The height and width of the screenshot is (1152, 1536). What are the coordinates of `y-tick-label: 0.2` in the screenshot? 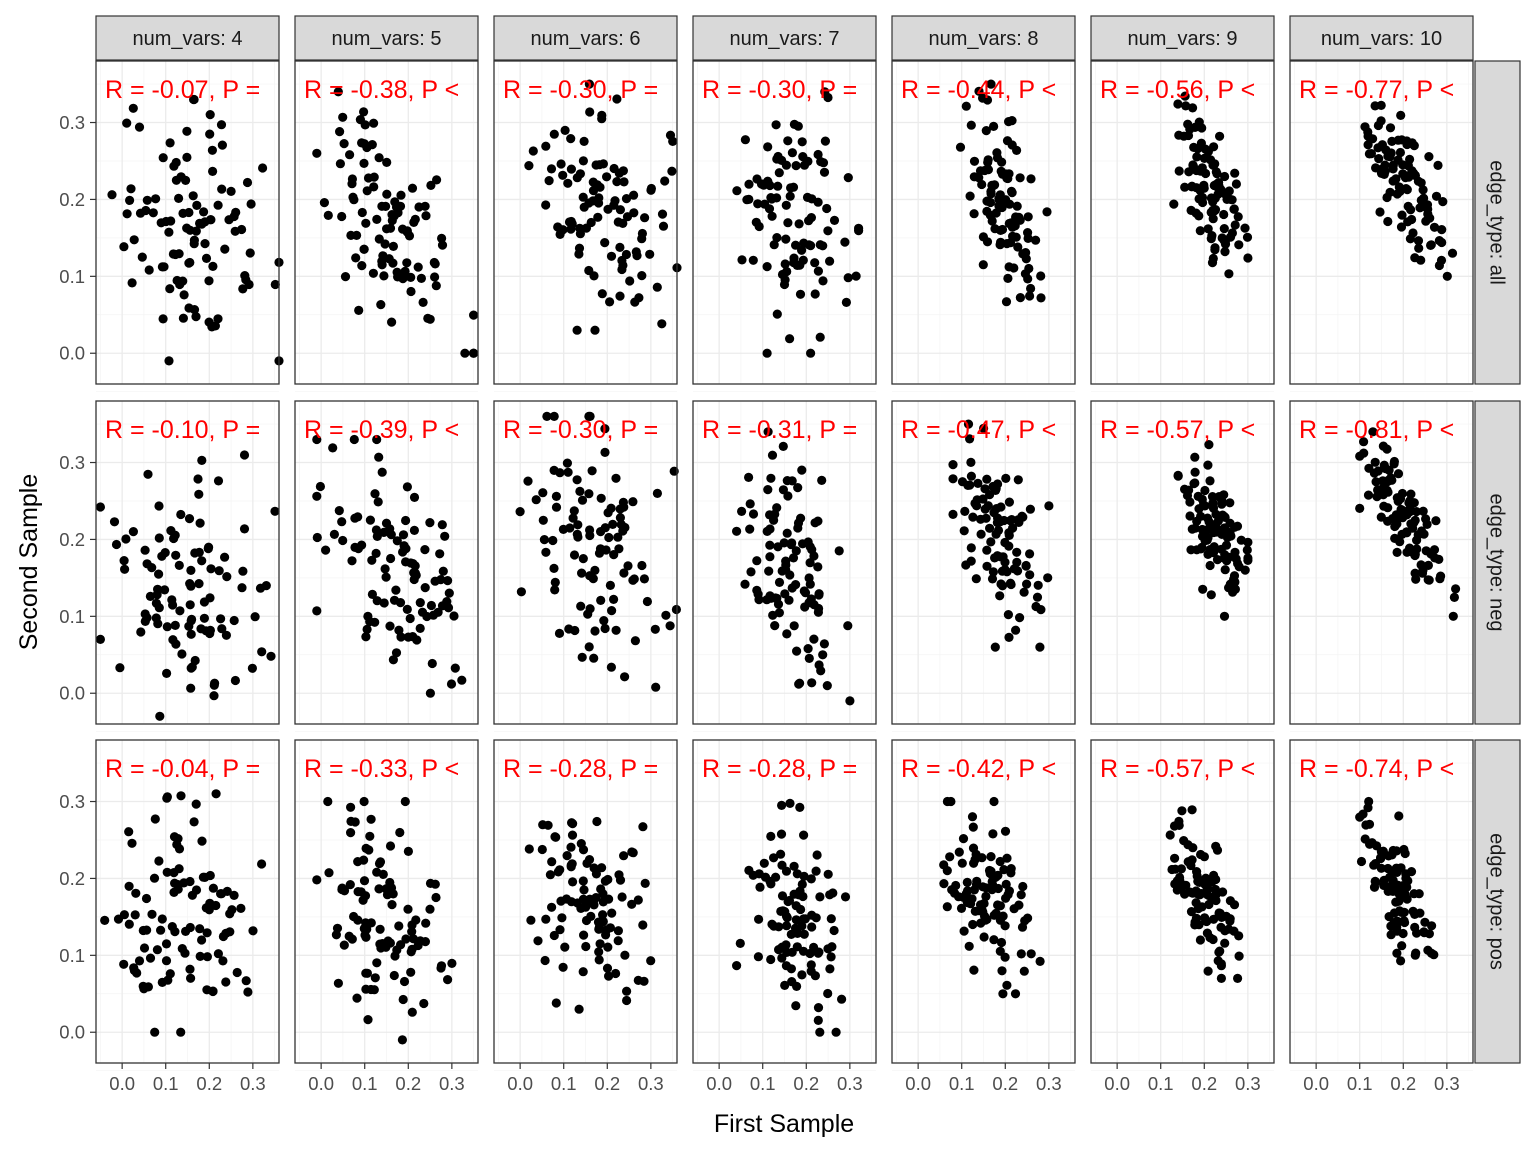 It's located at (72, 199).